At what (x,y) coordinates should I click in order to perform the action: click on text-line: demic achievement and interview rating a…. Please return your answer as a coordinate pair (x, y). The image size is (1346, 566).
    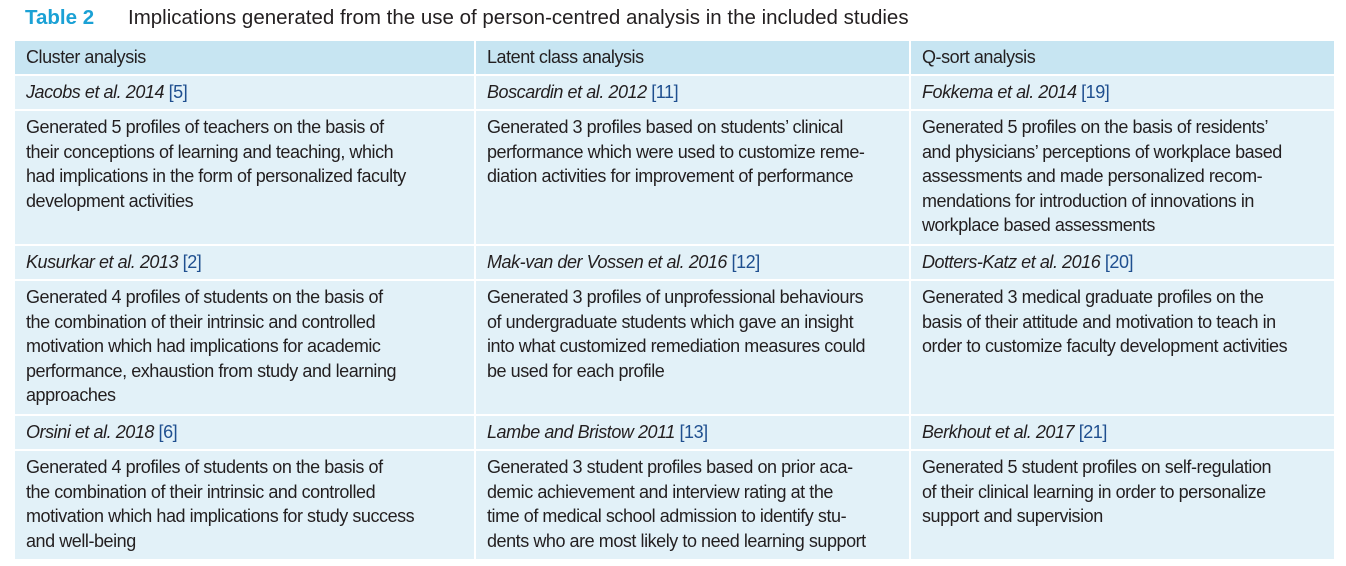
    Looking at the image, I should click on (660, 491).